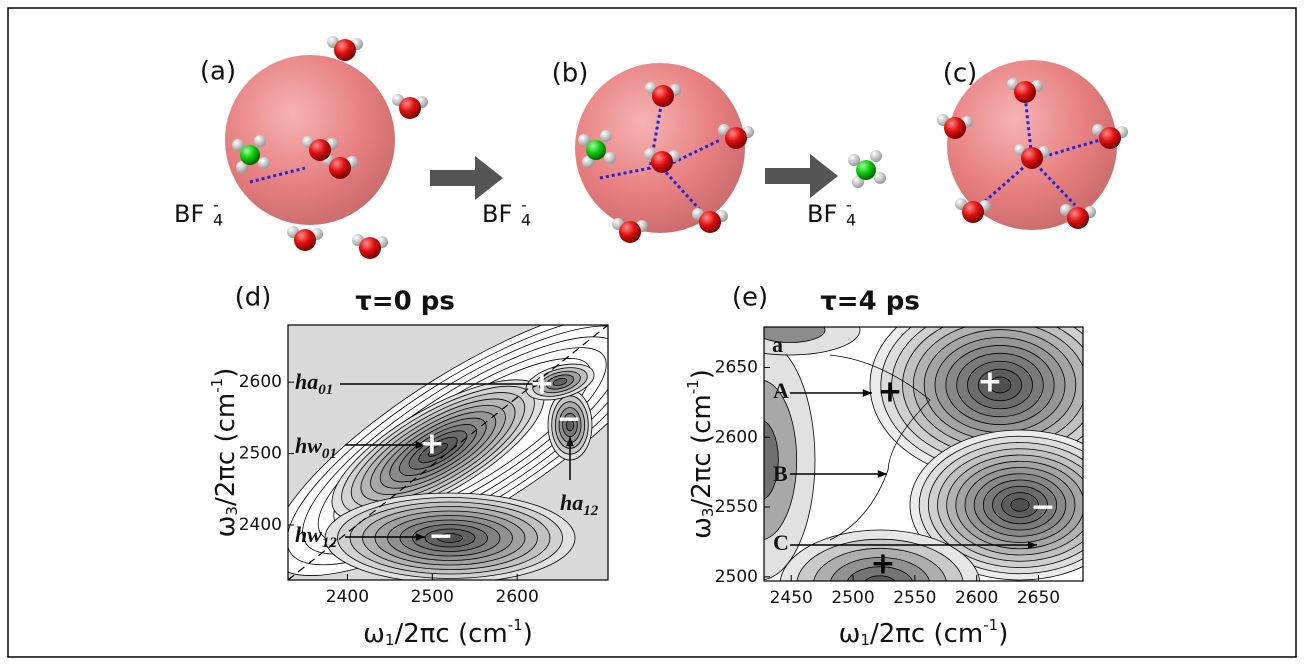 The image size is (1304, 665). Describe the element at coordinates (390, 640) in the screenshot. I see `axis-label-part: 1` at that location.